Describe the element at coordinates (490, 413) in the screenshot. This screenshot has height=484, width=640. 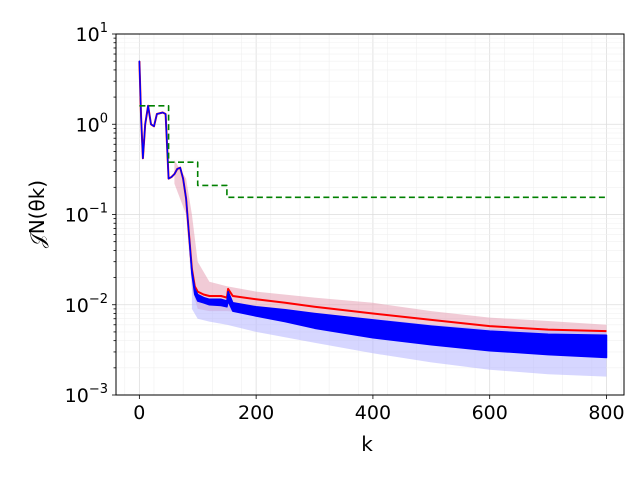
I see `x-tick-label: 600` at that location.